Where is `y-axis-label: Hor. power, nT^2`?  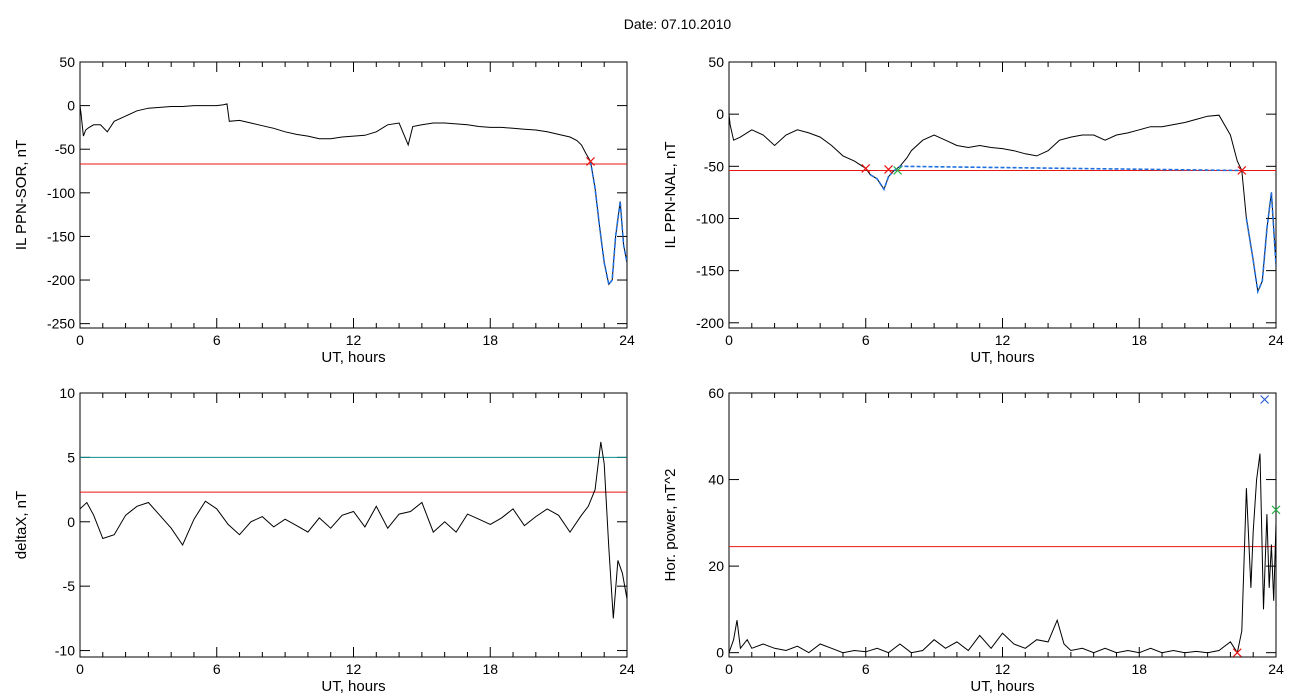
y-axis-label: Hor. power, nT^2 is located at coordinates (670, 525).